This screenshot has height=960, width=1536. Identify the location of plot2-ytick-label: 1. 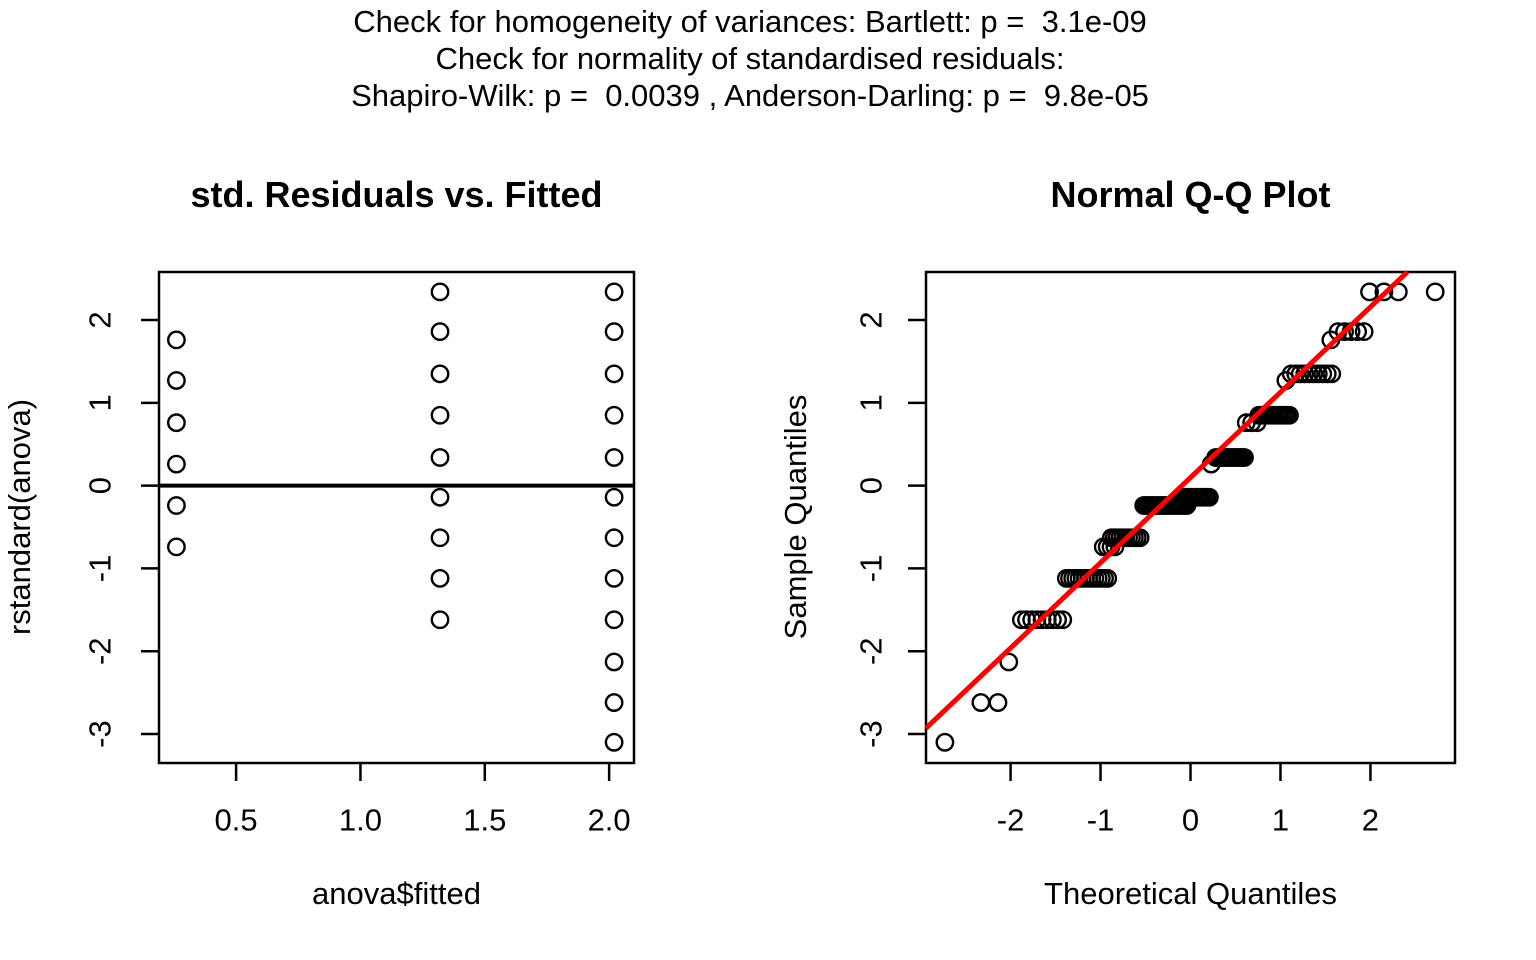
(871, 402).